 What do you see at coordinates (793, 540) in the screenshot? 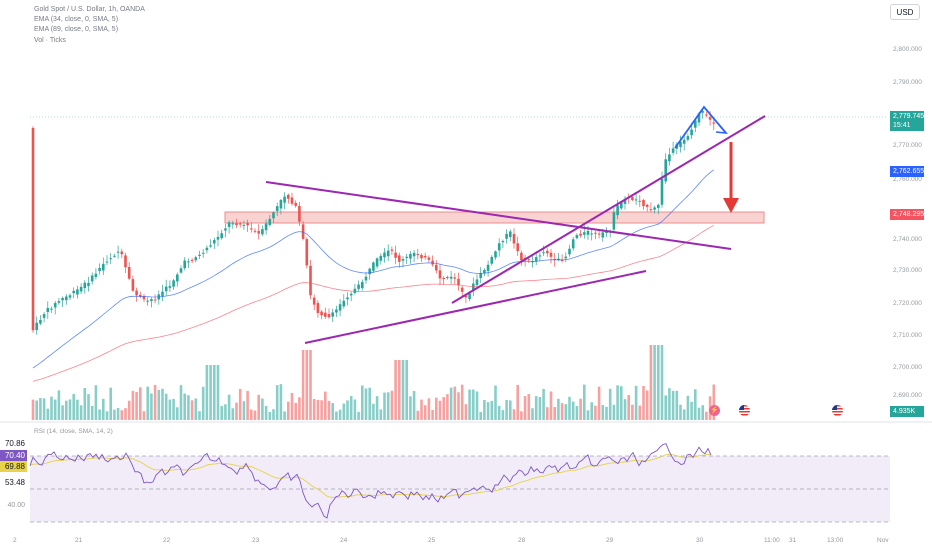
I see `time-axis-label: 31` at bounding box center [793, 540].